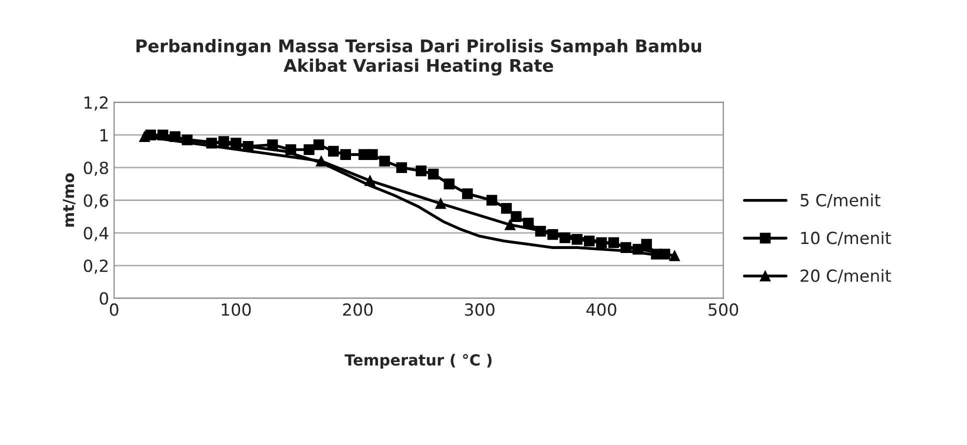  What do you see at coordinates (419, 57) in the screenshot?
I see `chart-title: Perbandingan Massa Tersisa Dari Pirolisis Sampah Bambu Akibat Variasi Heating Rate` at bounding box center [419, 57].